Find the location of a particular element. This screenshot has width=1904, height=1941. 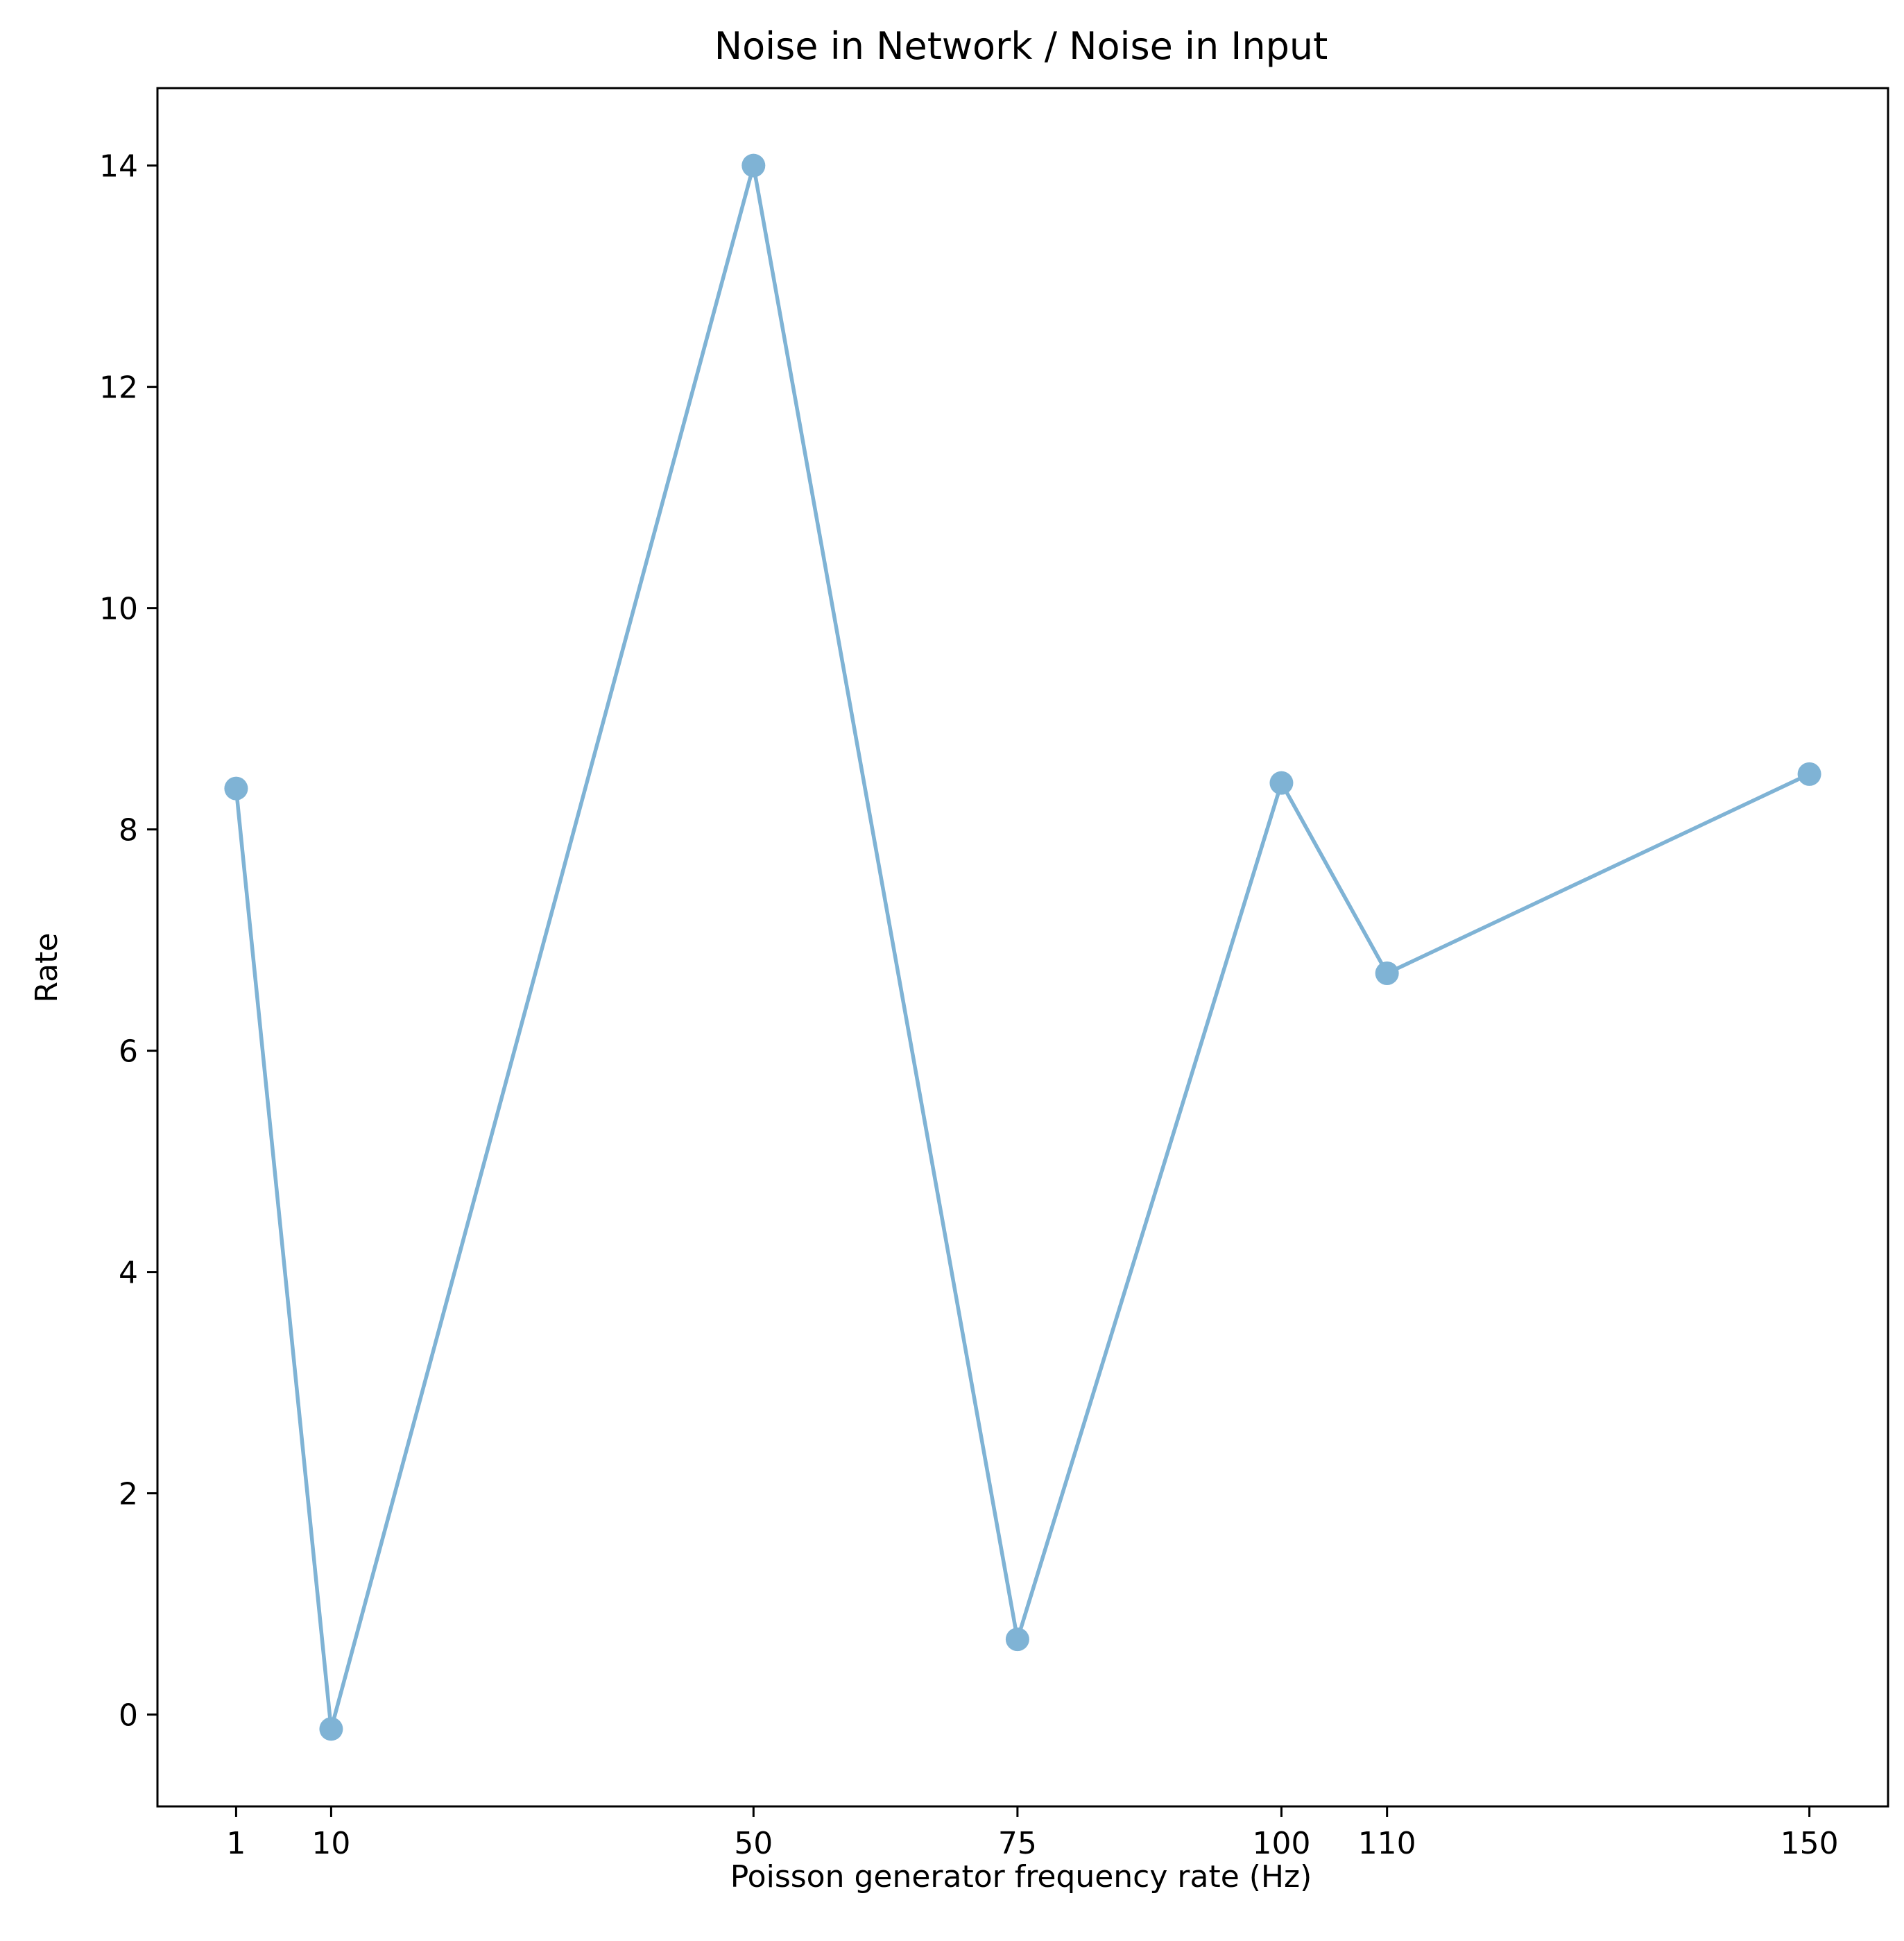

x-tick-label: 110 is located at coordinates (1387, 1844).